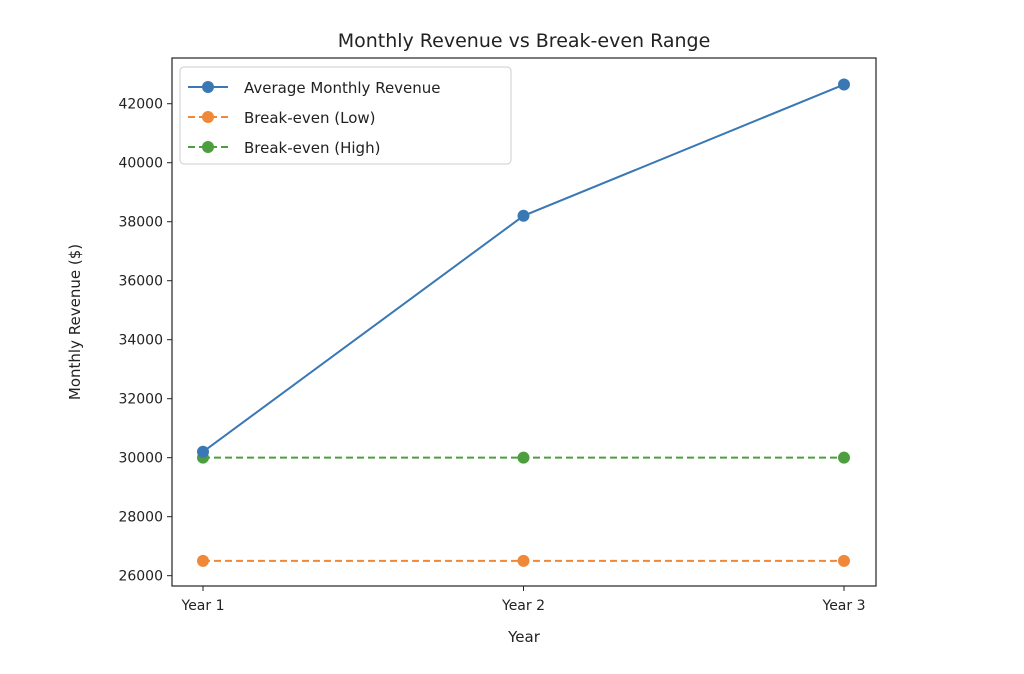 The height and width of the screenshot is (674, 1024). What do you see at coordinates (524, 41) in the screenshot?
I see `chart-title: Monthly Revenue vs Break-even Range` at bounding box center [524, 41].